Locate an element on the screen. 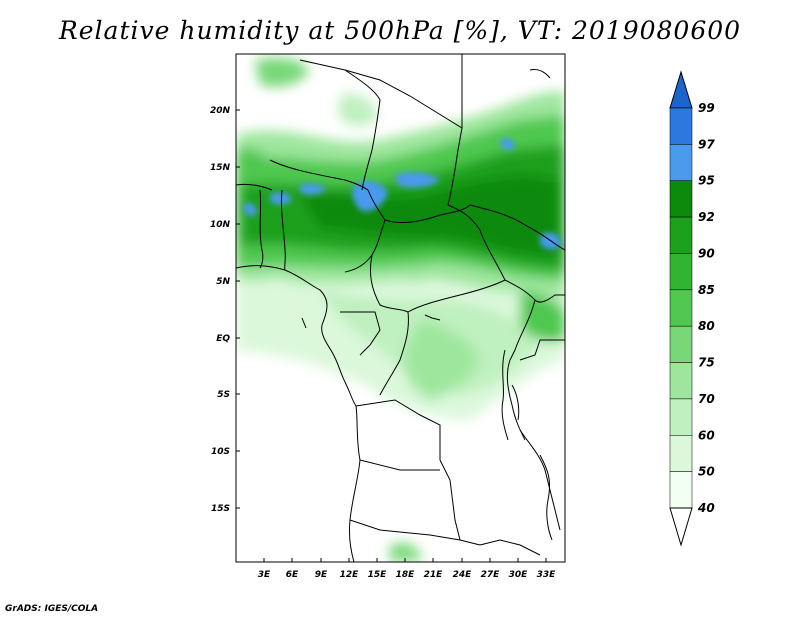 Image resolution: width=800 pixels, height=618 pixels. lon-tick-label: 3E is located at coordinates (264, 575).